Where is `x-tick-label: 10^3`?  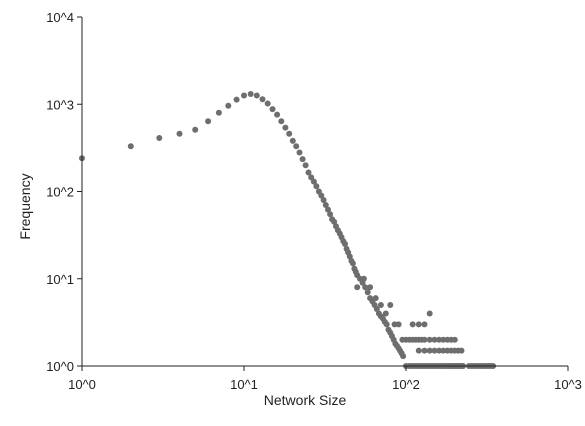
x-tick-label: 10^3 is located at coordinates (568, 384).